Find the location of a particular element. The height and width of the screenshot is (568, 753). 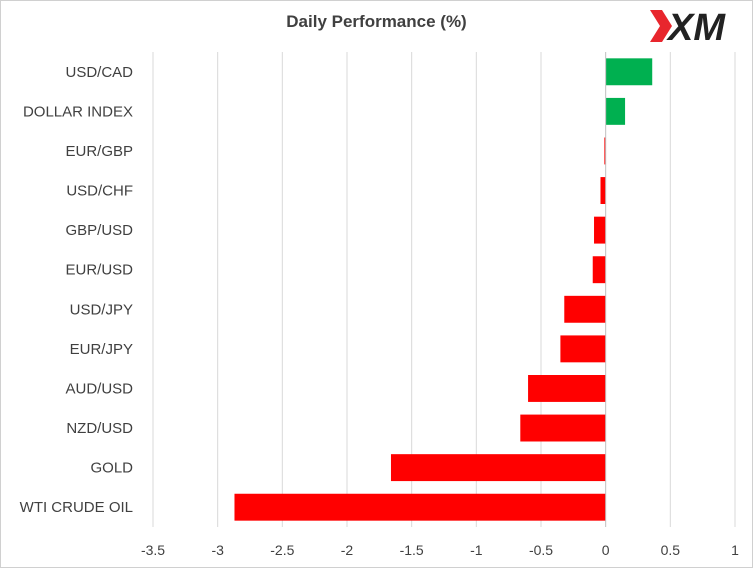

x-tick-label: 1 is located at coordinates (735, 550).